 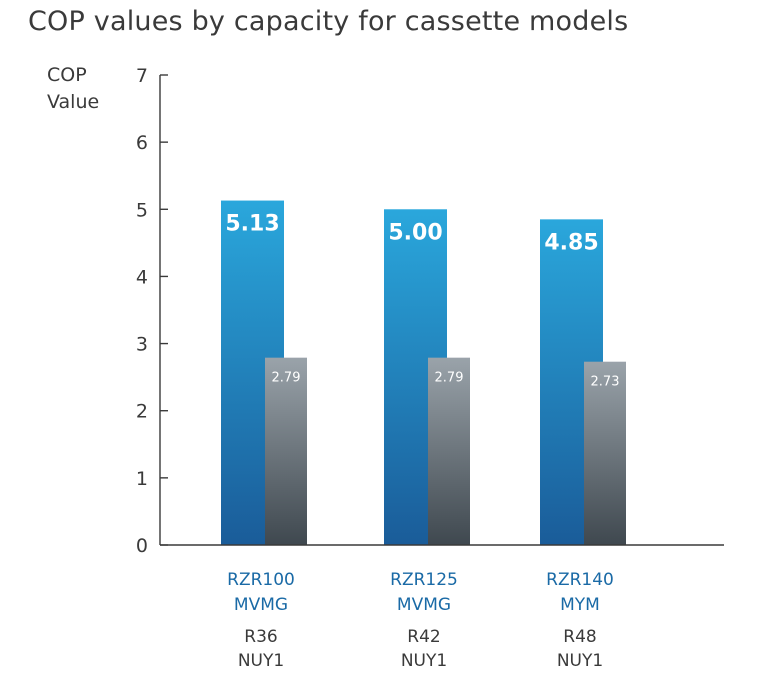 I want to click on y-tick-label: 6, so click(x=142, y=143).